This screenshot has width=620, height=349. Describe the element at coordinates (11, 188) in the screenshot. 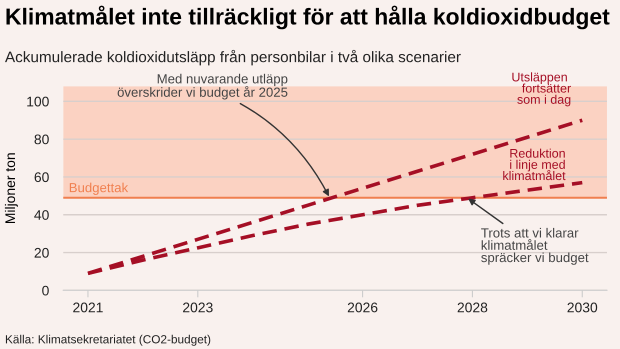

I see `y-axis-title: Miljoner ton` at that location.